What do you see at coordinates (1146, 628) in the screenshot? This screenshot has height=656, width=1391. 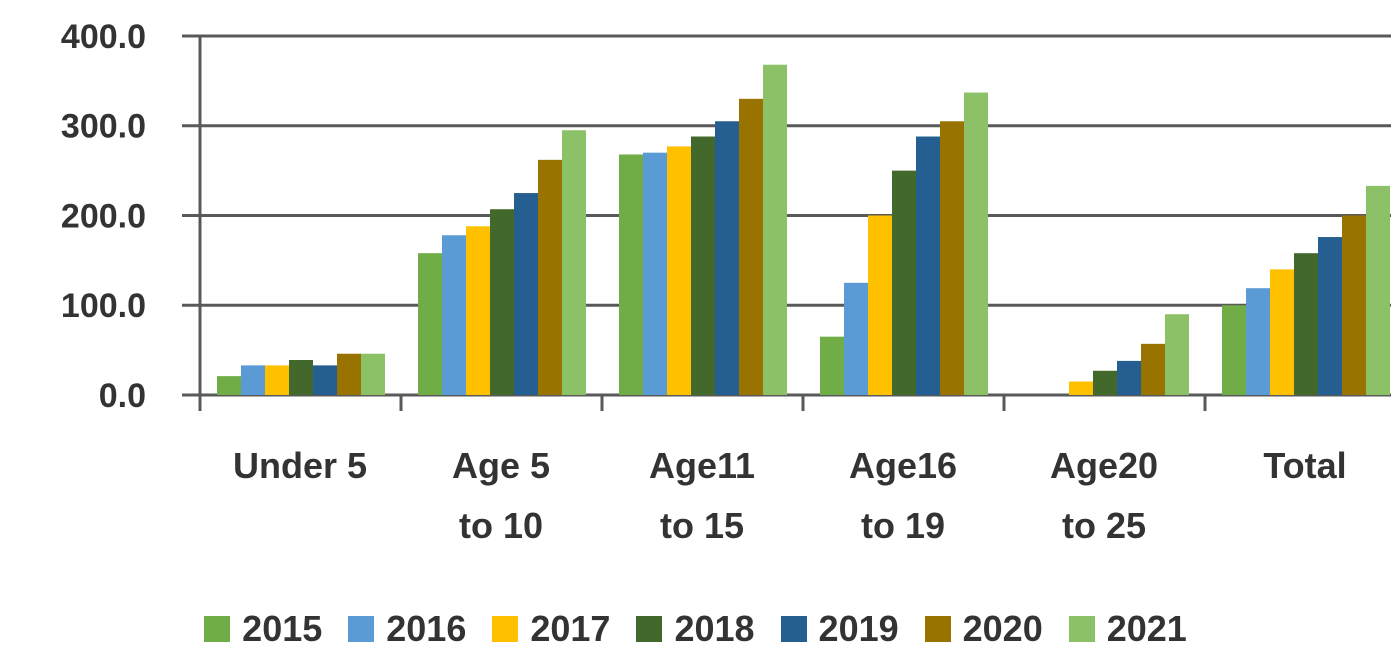 I see `legend-label: 2021` at bounding box center [1146, 628].